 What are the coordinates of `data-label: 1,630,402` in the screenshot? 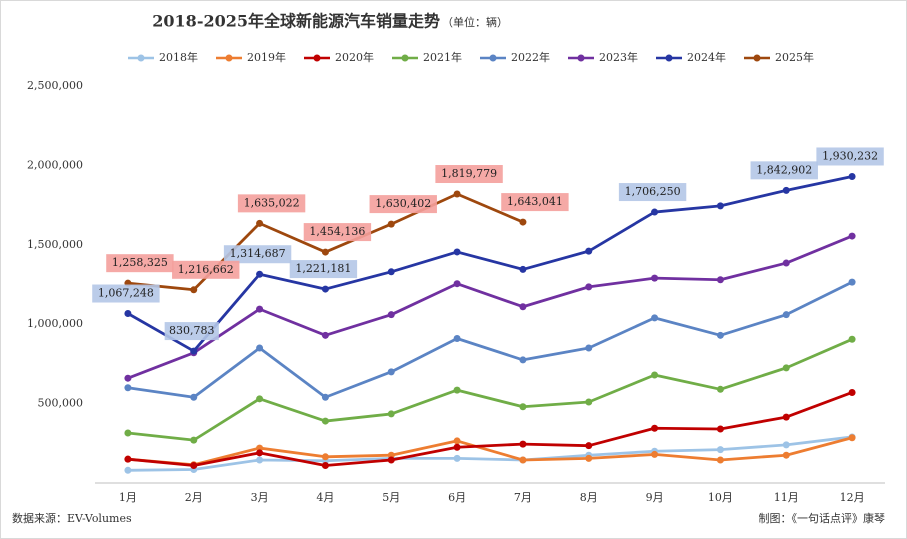 It's located at (403, 203).